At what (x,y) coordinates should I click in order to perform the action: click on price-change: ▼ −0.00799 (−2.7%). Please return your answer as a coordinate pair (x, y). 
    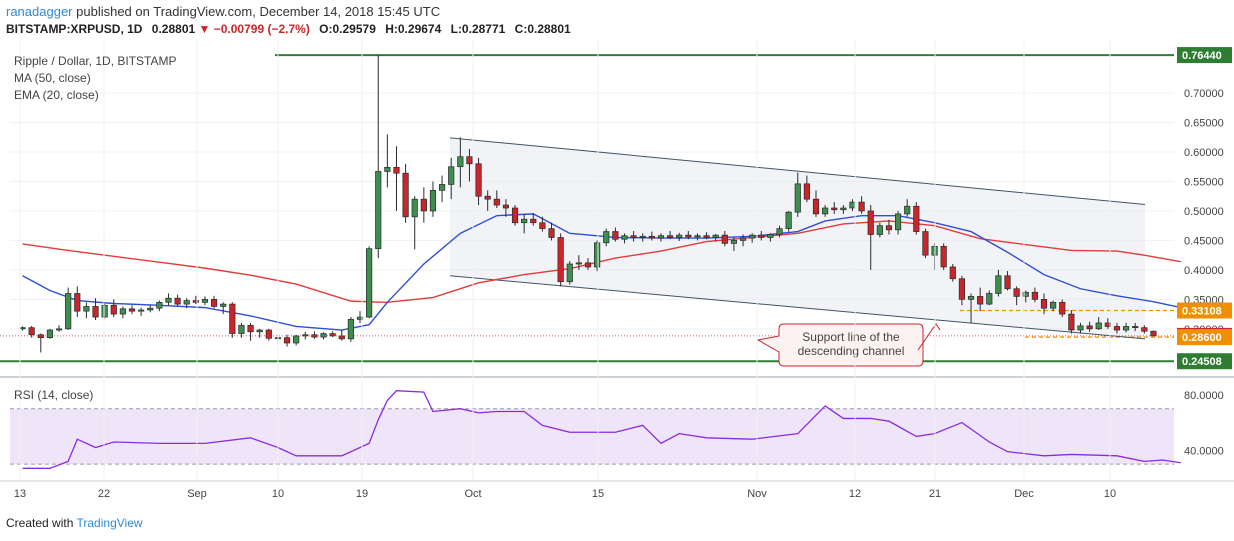
    Looking at the image, I should click on (254, 29).